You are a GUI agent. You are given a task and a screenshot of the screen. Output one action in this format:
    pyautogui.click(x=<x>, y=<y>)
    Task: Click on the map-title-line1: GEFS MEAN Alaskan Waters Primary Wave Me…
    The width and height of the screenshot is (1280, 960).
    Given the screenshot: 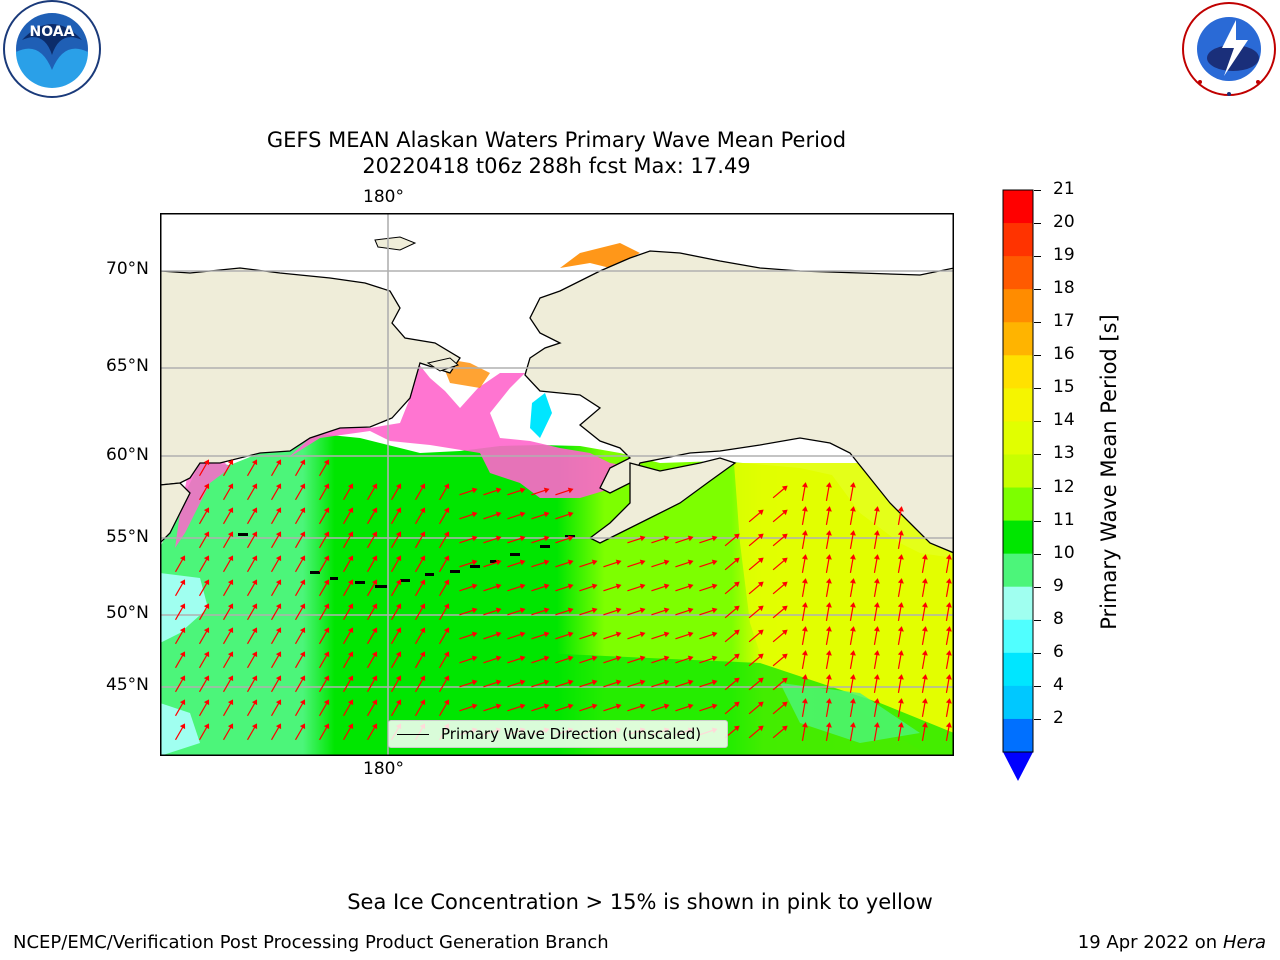 What is the action you would take?
    pyautogui.click(x=556, y=140)
    